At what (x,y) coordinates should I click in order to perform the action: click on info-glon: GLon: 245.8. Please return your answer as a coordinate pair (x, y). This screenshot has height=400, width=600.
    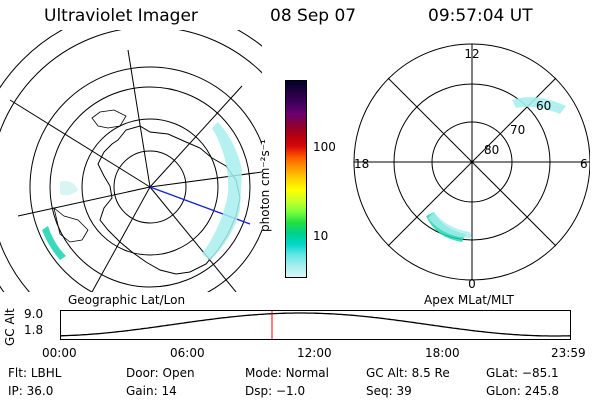
    Looking at the image, I should click on (522, 391).